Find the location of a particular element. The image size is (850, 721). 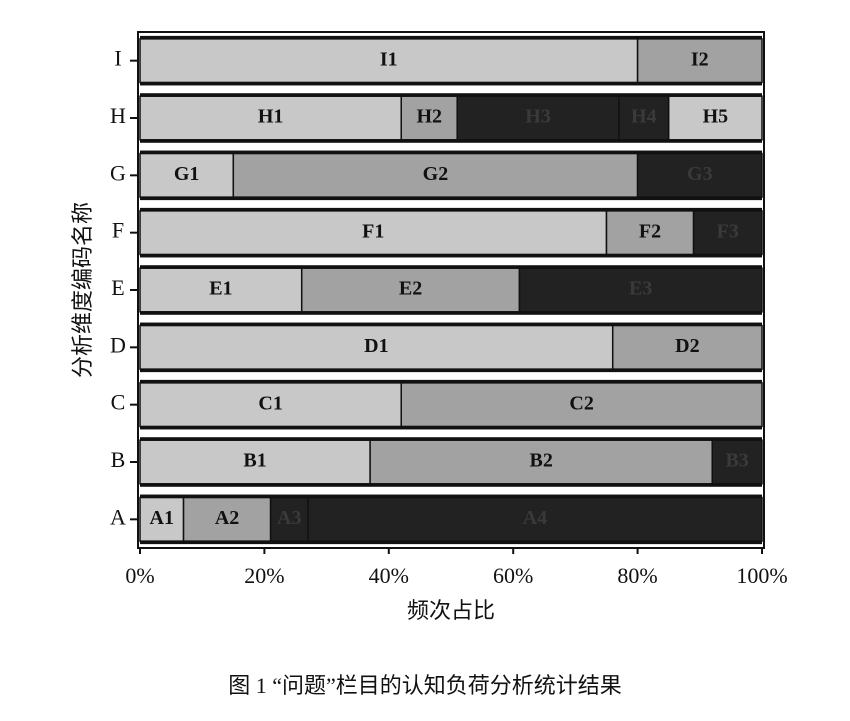

segment-label: I1 is located at coordinates (389, 59).